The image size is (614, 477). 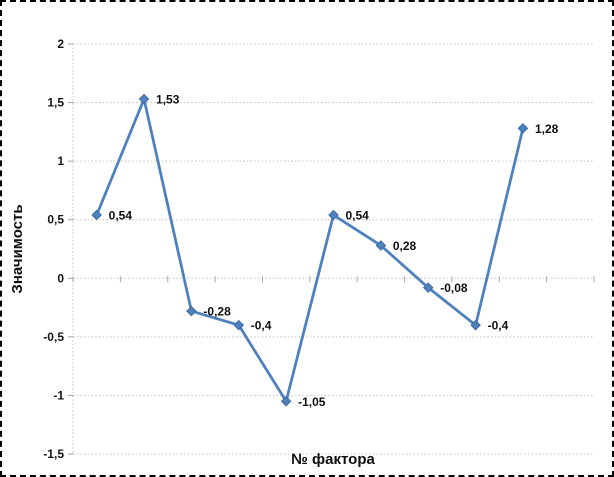 I want to click on y-tick-label: -1, so click(x=58, y=395).